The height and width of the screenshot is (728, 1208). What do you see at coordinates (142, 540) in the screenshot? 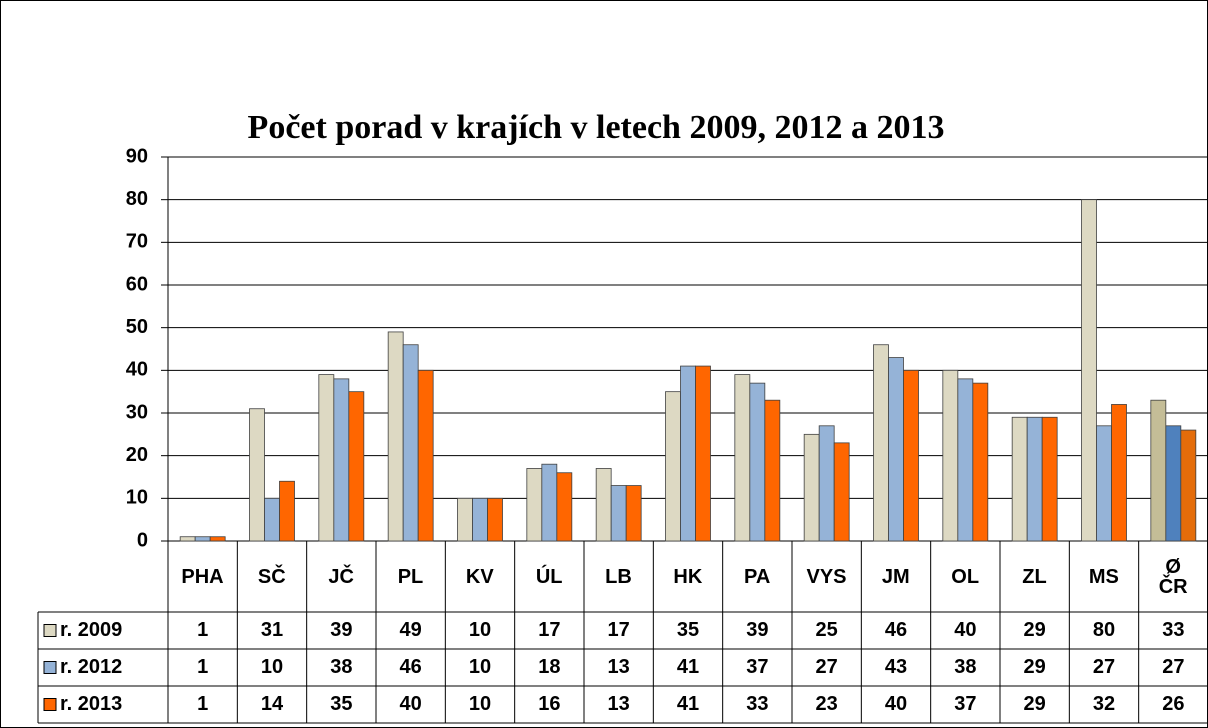
I see `y-tick-label: 0` at bounding box center [142, 540].